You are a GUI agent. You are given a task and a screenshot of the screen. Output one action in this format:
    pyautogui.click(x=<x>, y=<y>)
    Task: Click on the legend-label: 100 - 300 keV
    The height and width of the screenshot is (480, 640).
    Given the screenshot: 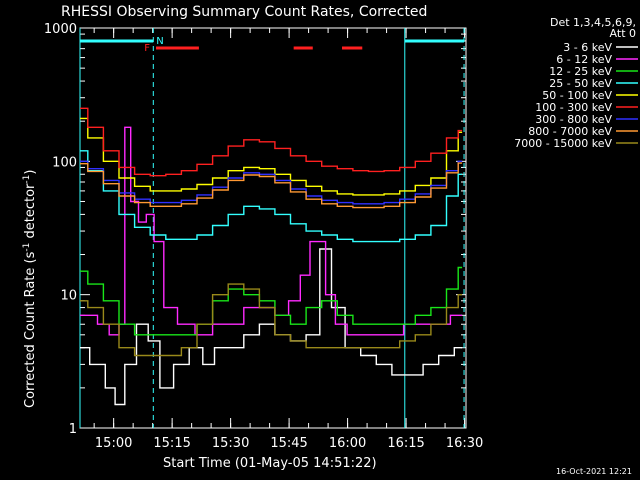 What is the action you would take?
    pyautogui.click(x=573, y=107)
    